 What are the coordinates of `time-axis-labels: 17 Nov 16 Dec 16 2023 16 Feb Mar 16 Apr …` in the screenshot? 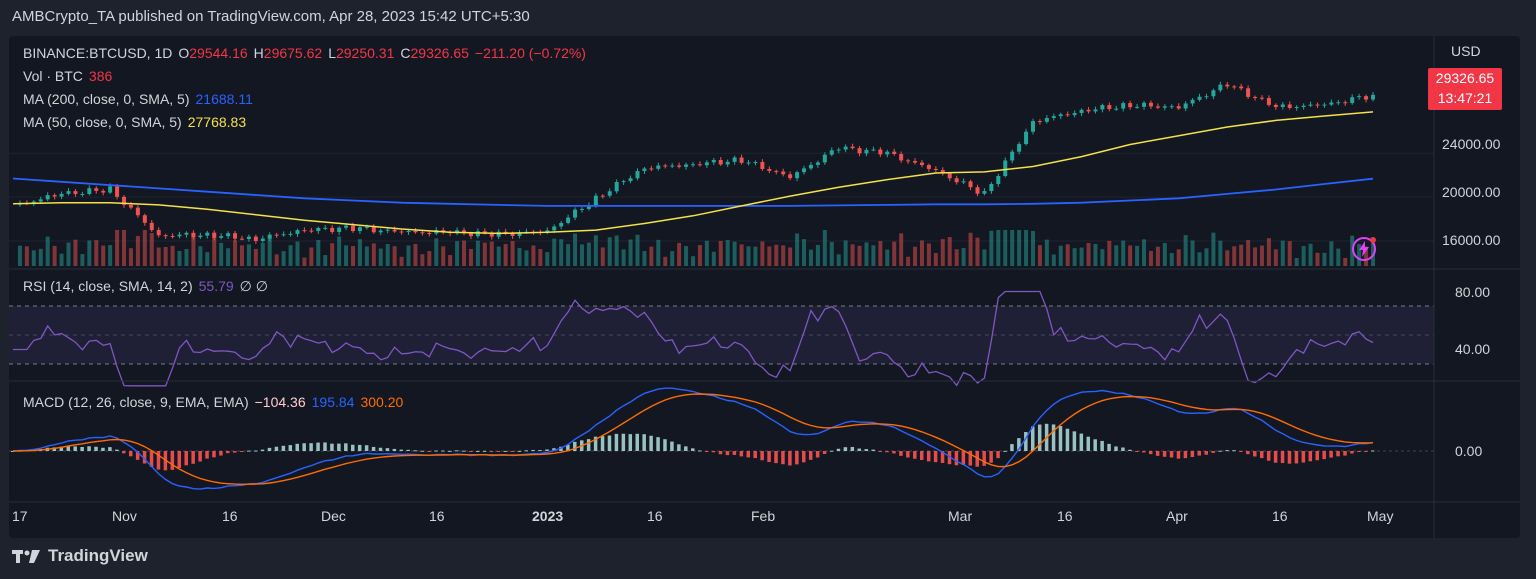 It's located at (702, 516).